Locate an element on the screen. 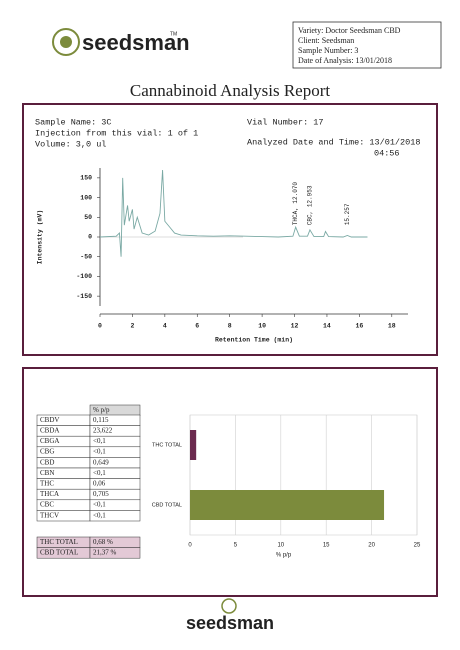 This screenshot has width=460, height=650. x-tick-label: 5 is located at coordinates (236, 546).